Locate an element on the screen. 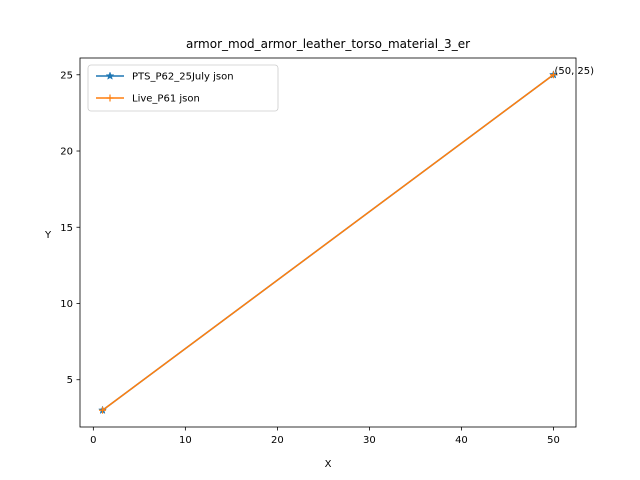  legend-label-2: Live_P61 json is located at coordinates (166, 99).